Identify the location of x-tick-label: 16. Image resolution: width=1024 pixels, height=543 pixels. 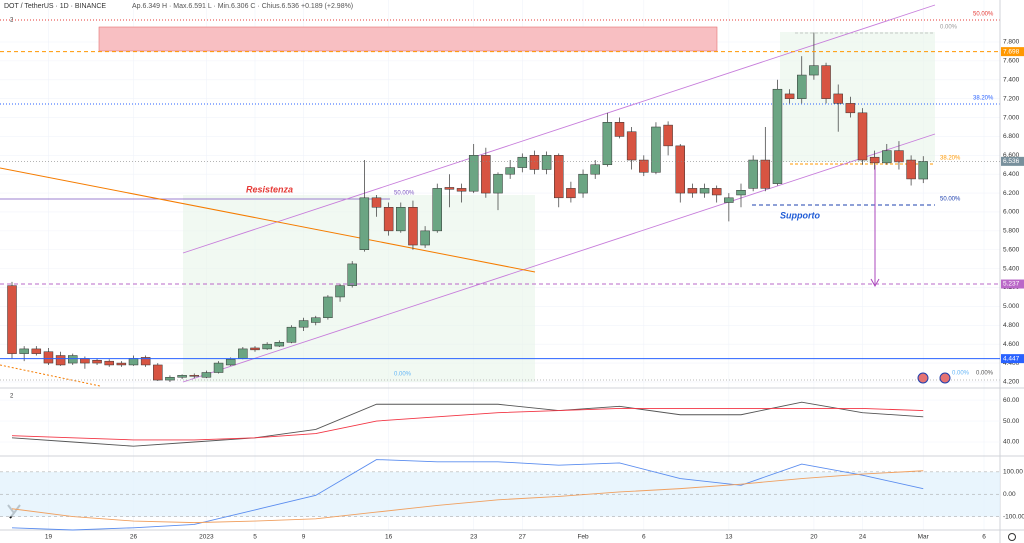
(389, 537).